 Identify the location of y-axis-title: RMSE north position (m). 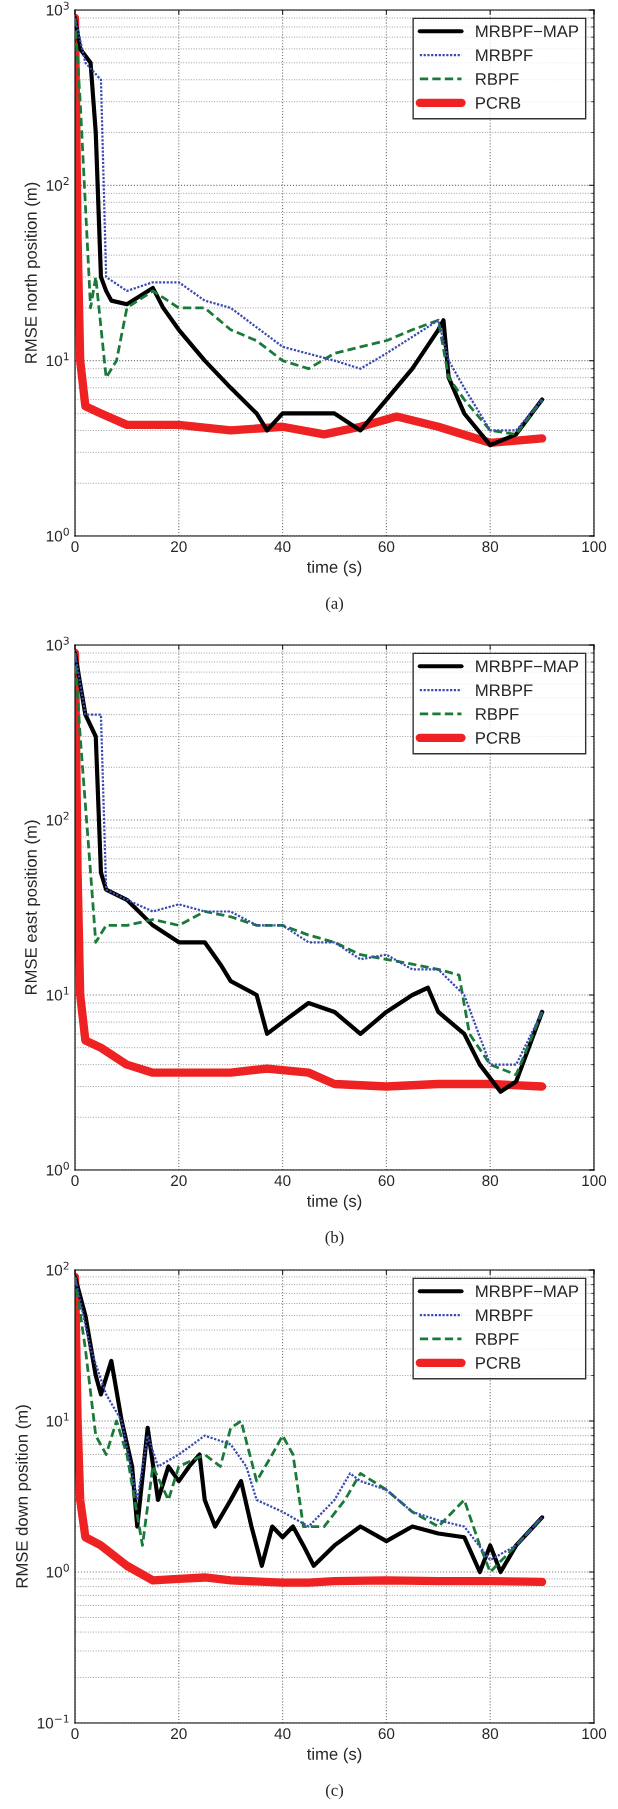
(32, 272).